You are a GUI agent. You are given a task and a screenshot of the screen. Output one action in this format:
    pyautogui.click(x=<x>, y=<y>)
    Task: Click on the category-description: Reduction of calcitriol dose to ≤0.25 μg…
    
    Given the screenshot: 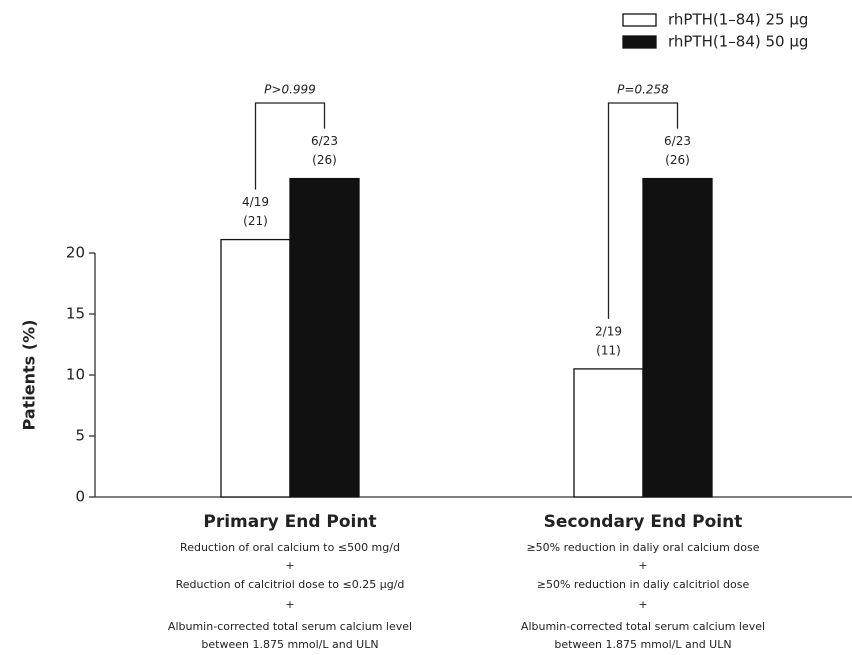 What is the action you would take?
    pyautogui.click(x=290, y=584)
    